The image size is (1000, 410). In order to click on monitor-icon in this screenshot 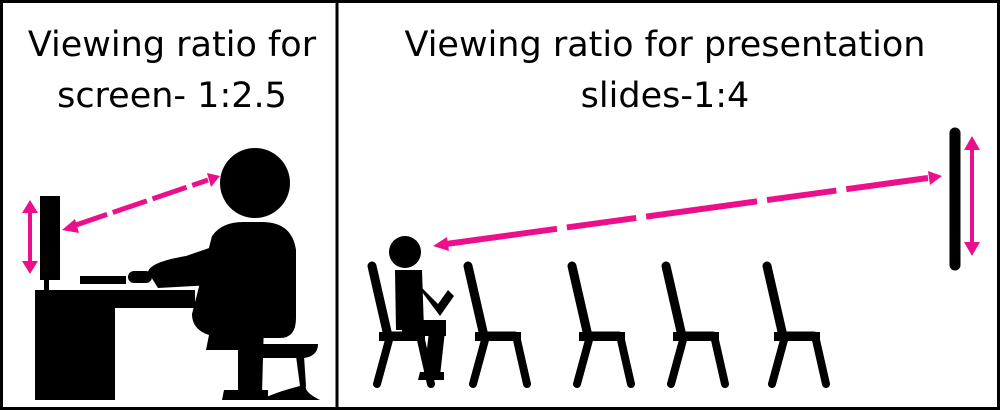, I will do `click(50, 243)`.